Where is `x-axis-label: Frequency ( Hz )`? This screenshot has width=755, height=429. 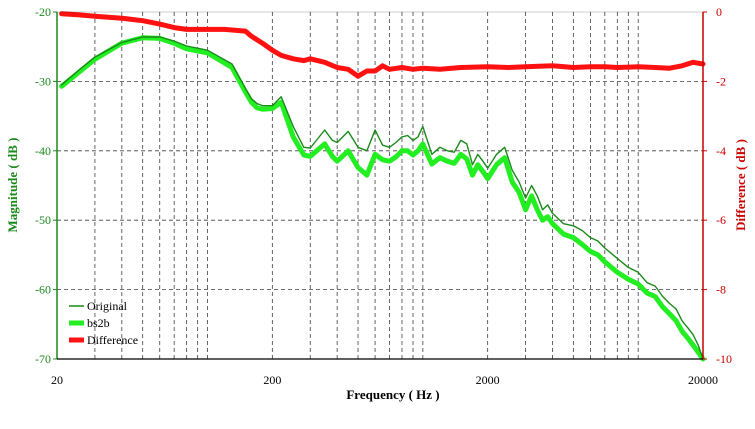 x-axis-label: Frequency ( Hz ) is located at coordinates (392, 394).